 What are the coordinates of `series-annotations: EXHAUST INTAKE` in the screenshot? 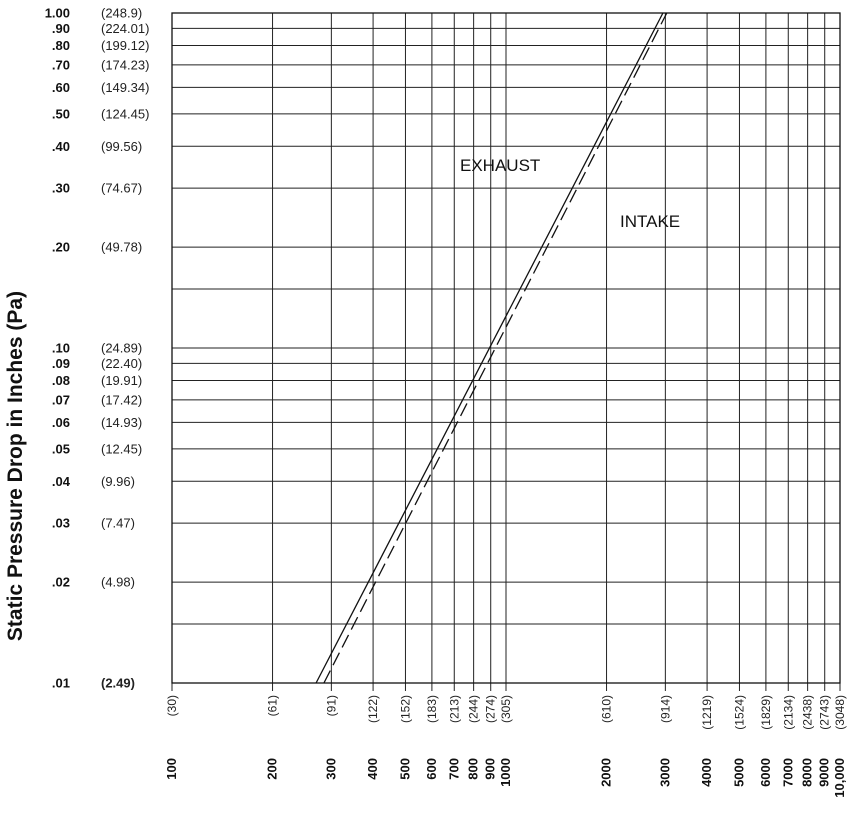 It's located at (570, 193).